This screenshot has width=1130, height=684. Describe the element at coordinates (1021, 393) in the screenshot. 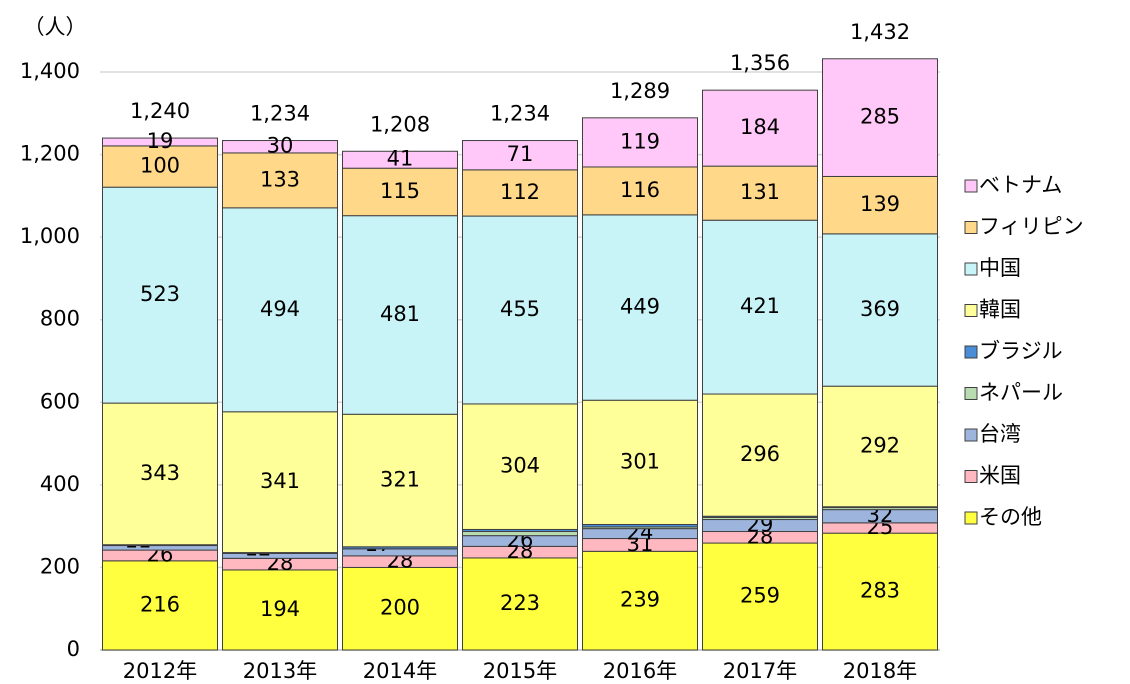

I see `legend-label: ネパール` at that location.